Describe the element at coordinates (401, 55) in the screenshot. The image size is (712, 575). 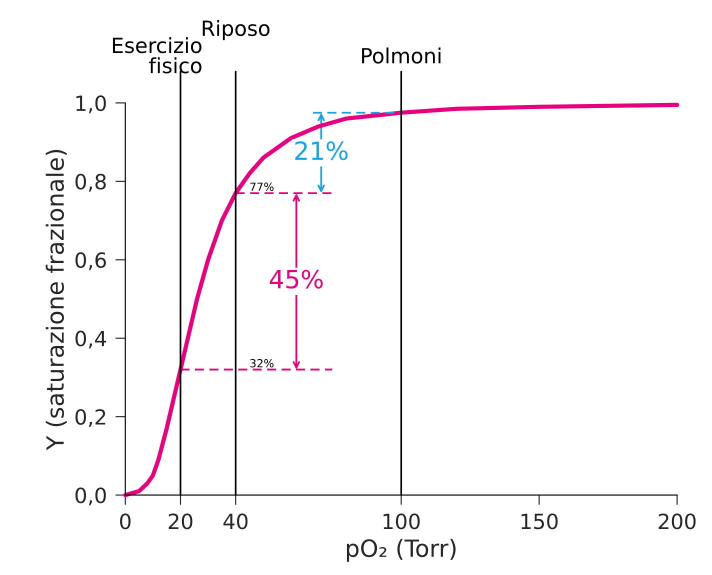
I see `ref-line-label: Polmoni` at that location.